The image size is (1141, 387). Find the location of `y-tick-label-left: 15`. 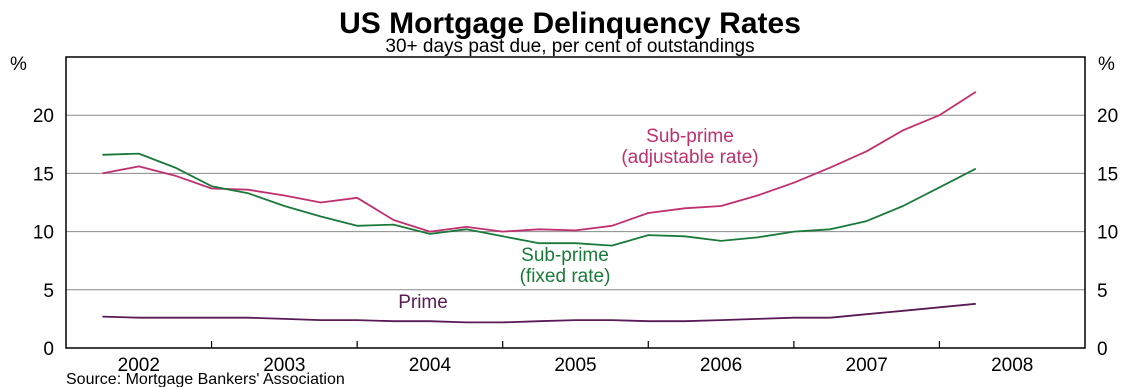

y-tick-label-left: 15 is located at coordinates (43, 174).